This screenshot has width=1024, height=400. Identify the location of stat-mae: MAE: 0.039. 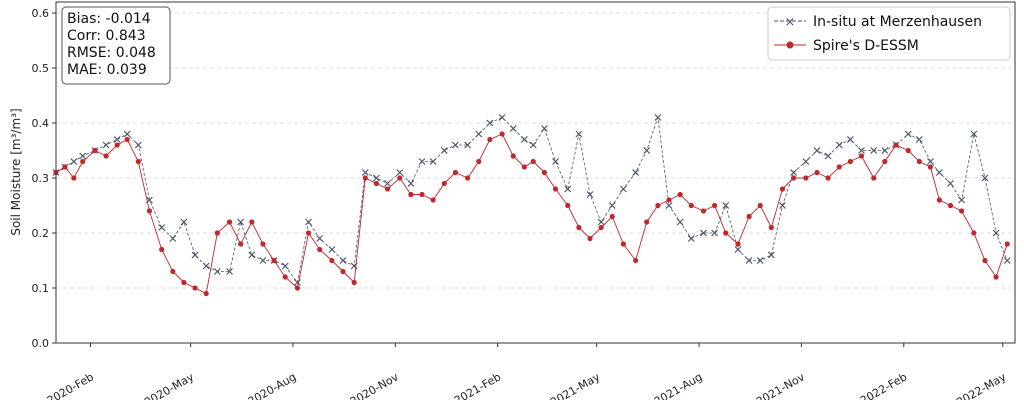
(107, 70).